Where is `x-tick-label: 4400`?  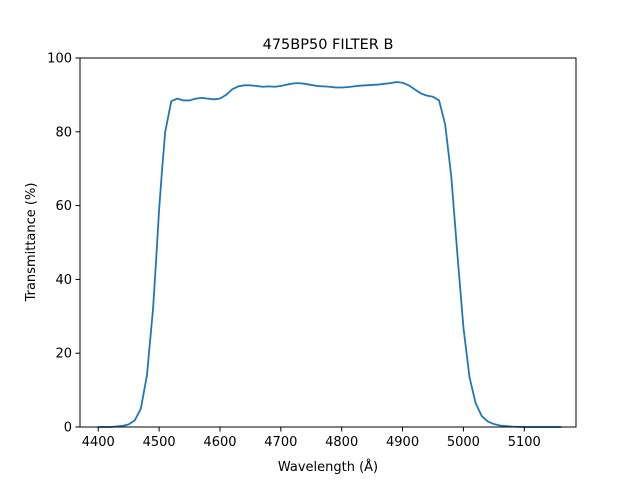 x-tick-label: 4400 is located at coordinates (98, 442).